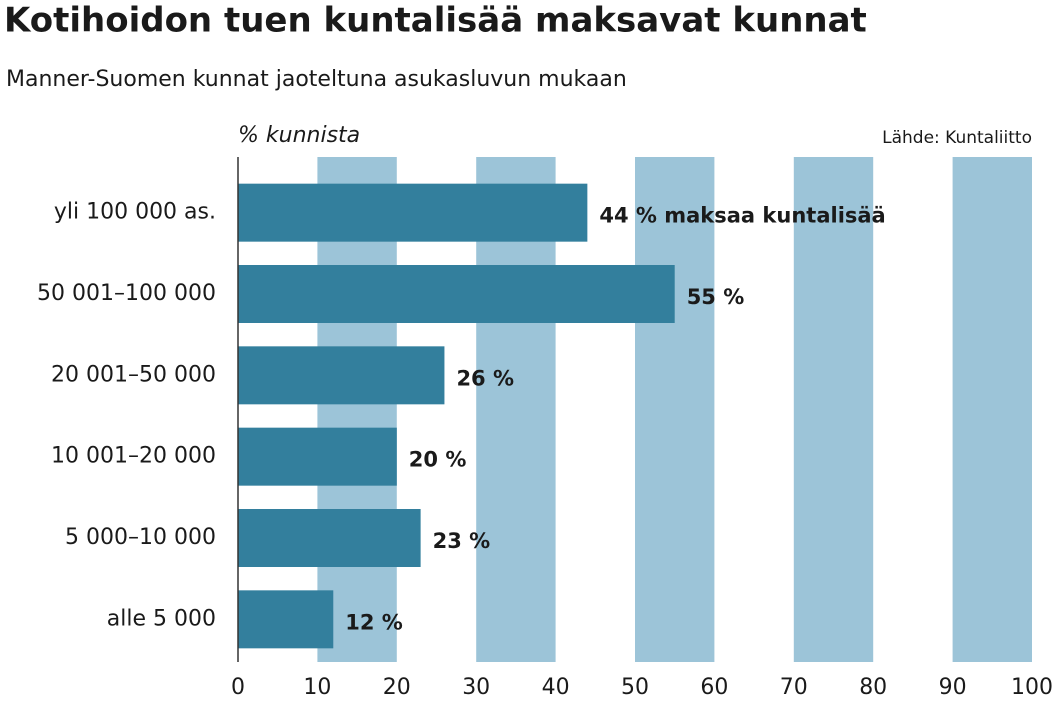 The width and height of the screenshot is (1057, 702). I want to click on x-tick-label: 80, so click(873, 687).